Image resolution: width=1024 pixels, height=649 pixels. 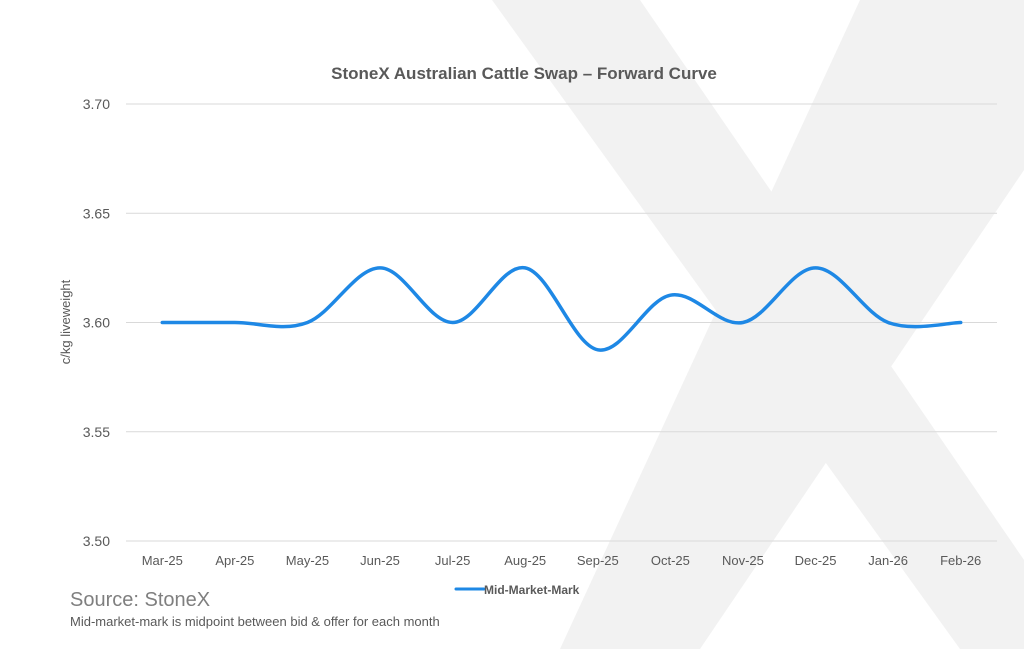 I want to click on x-tick-label: Oct-25, so click(x=670, y=560).